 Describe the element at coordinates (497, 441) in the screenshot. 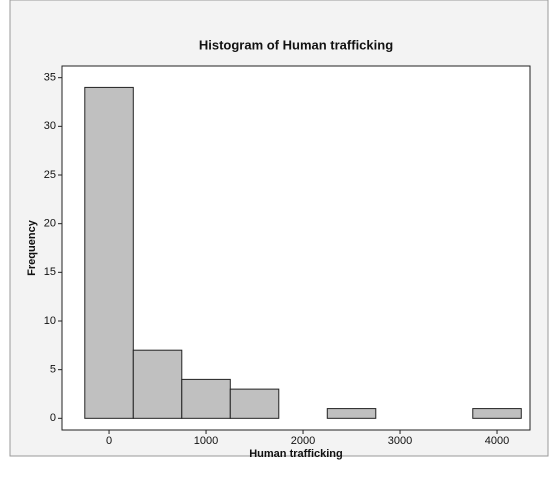

I see `x-tick-label: 4000` at that location.